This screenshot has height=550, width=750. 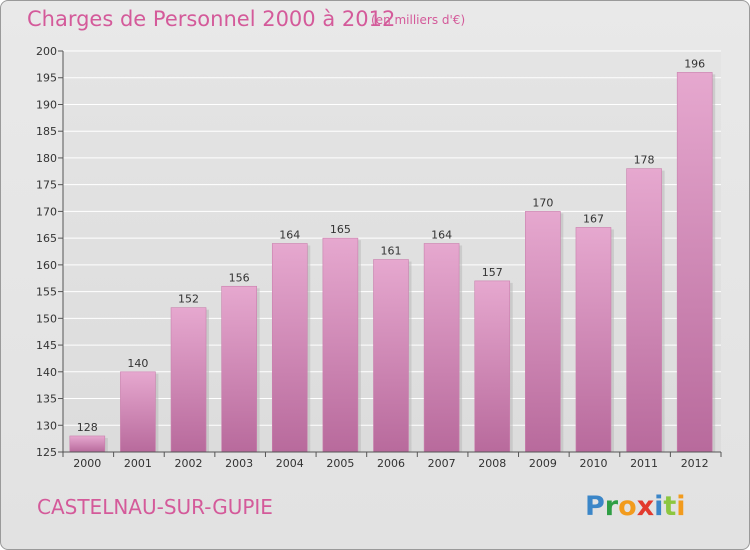 What do you see at coordinates (611, 506) in the screenshot?
I see `logo-letter: r` at bounding box center [611, 506].